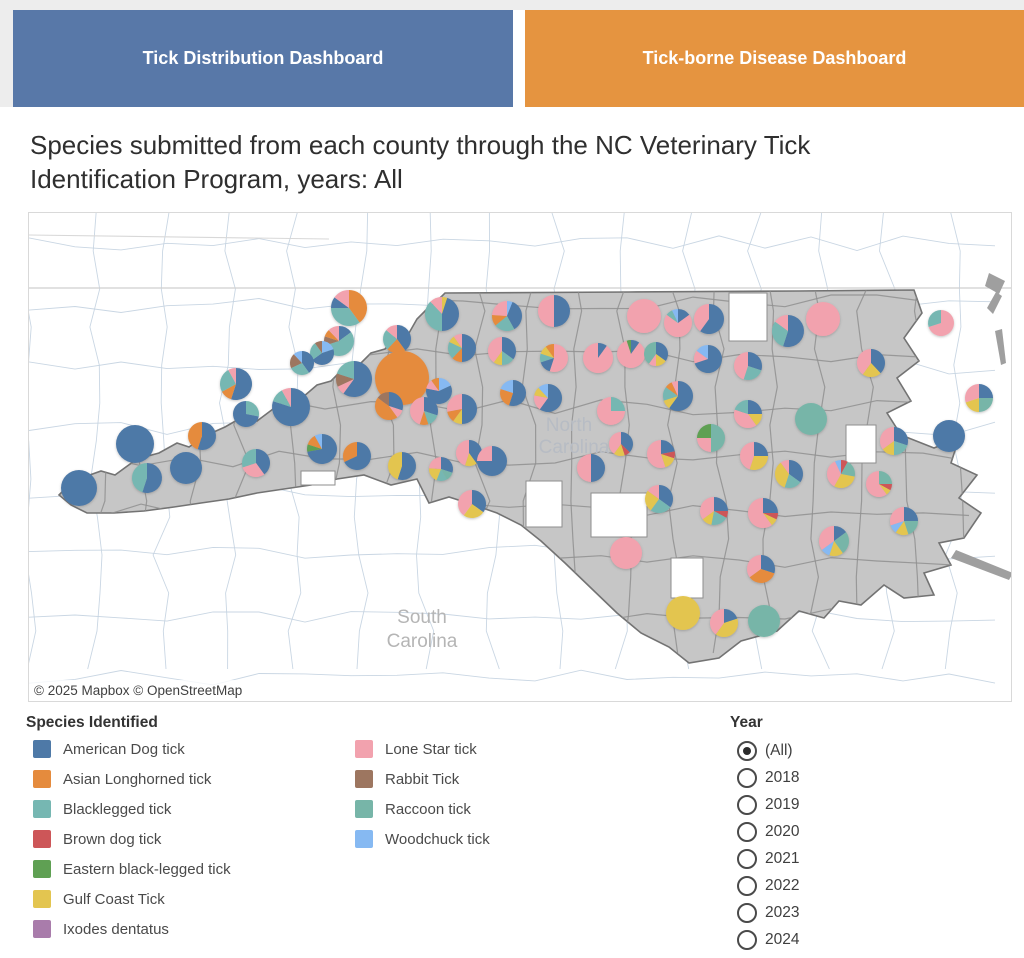 The width and height of the screenshot is (1024, 958). I want to click on legend-item-blt: Blacklegged tick, so click(132, 809).